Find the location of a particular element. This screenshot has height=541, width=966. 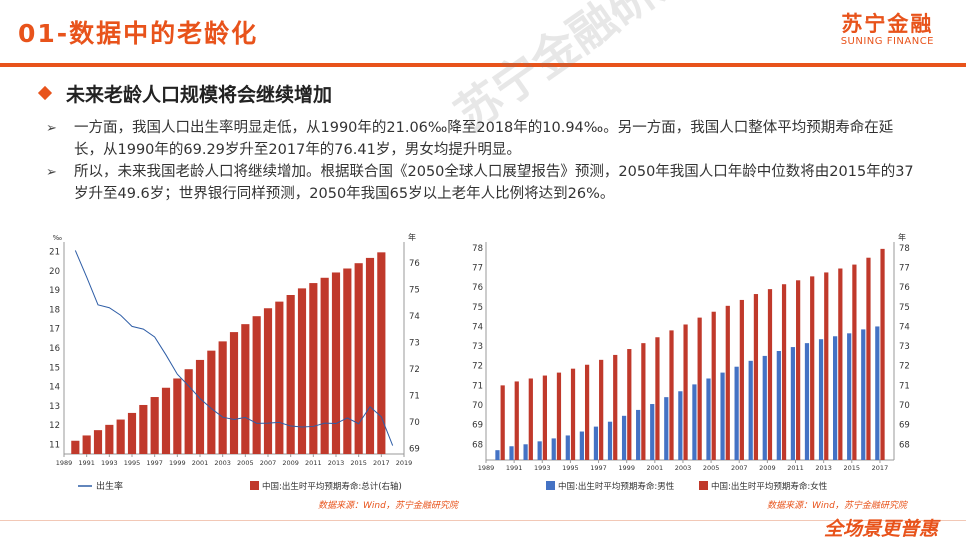

chart-2-source: 数据来源：Wind，苏宁金融研究院 is located at coordinates (837, 506).